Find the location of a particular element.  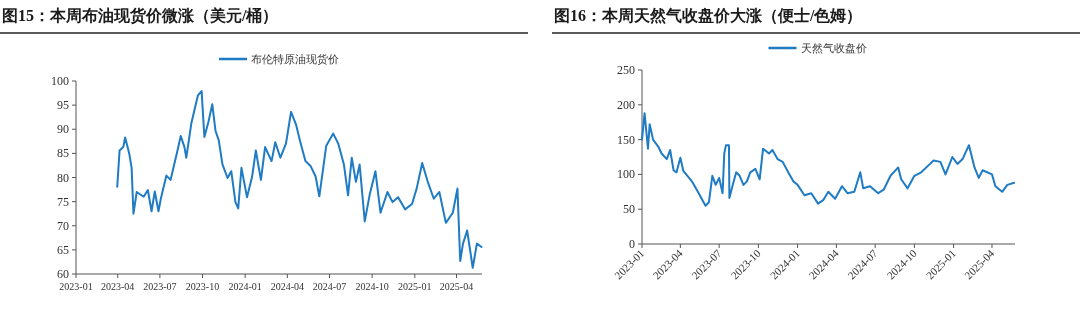

line-series is located at coordinates (828, 159).